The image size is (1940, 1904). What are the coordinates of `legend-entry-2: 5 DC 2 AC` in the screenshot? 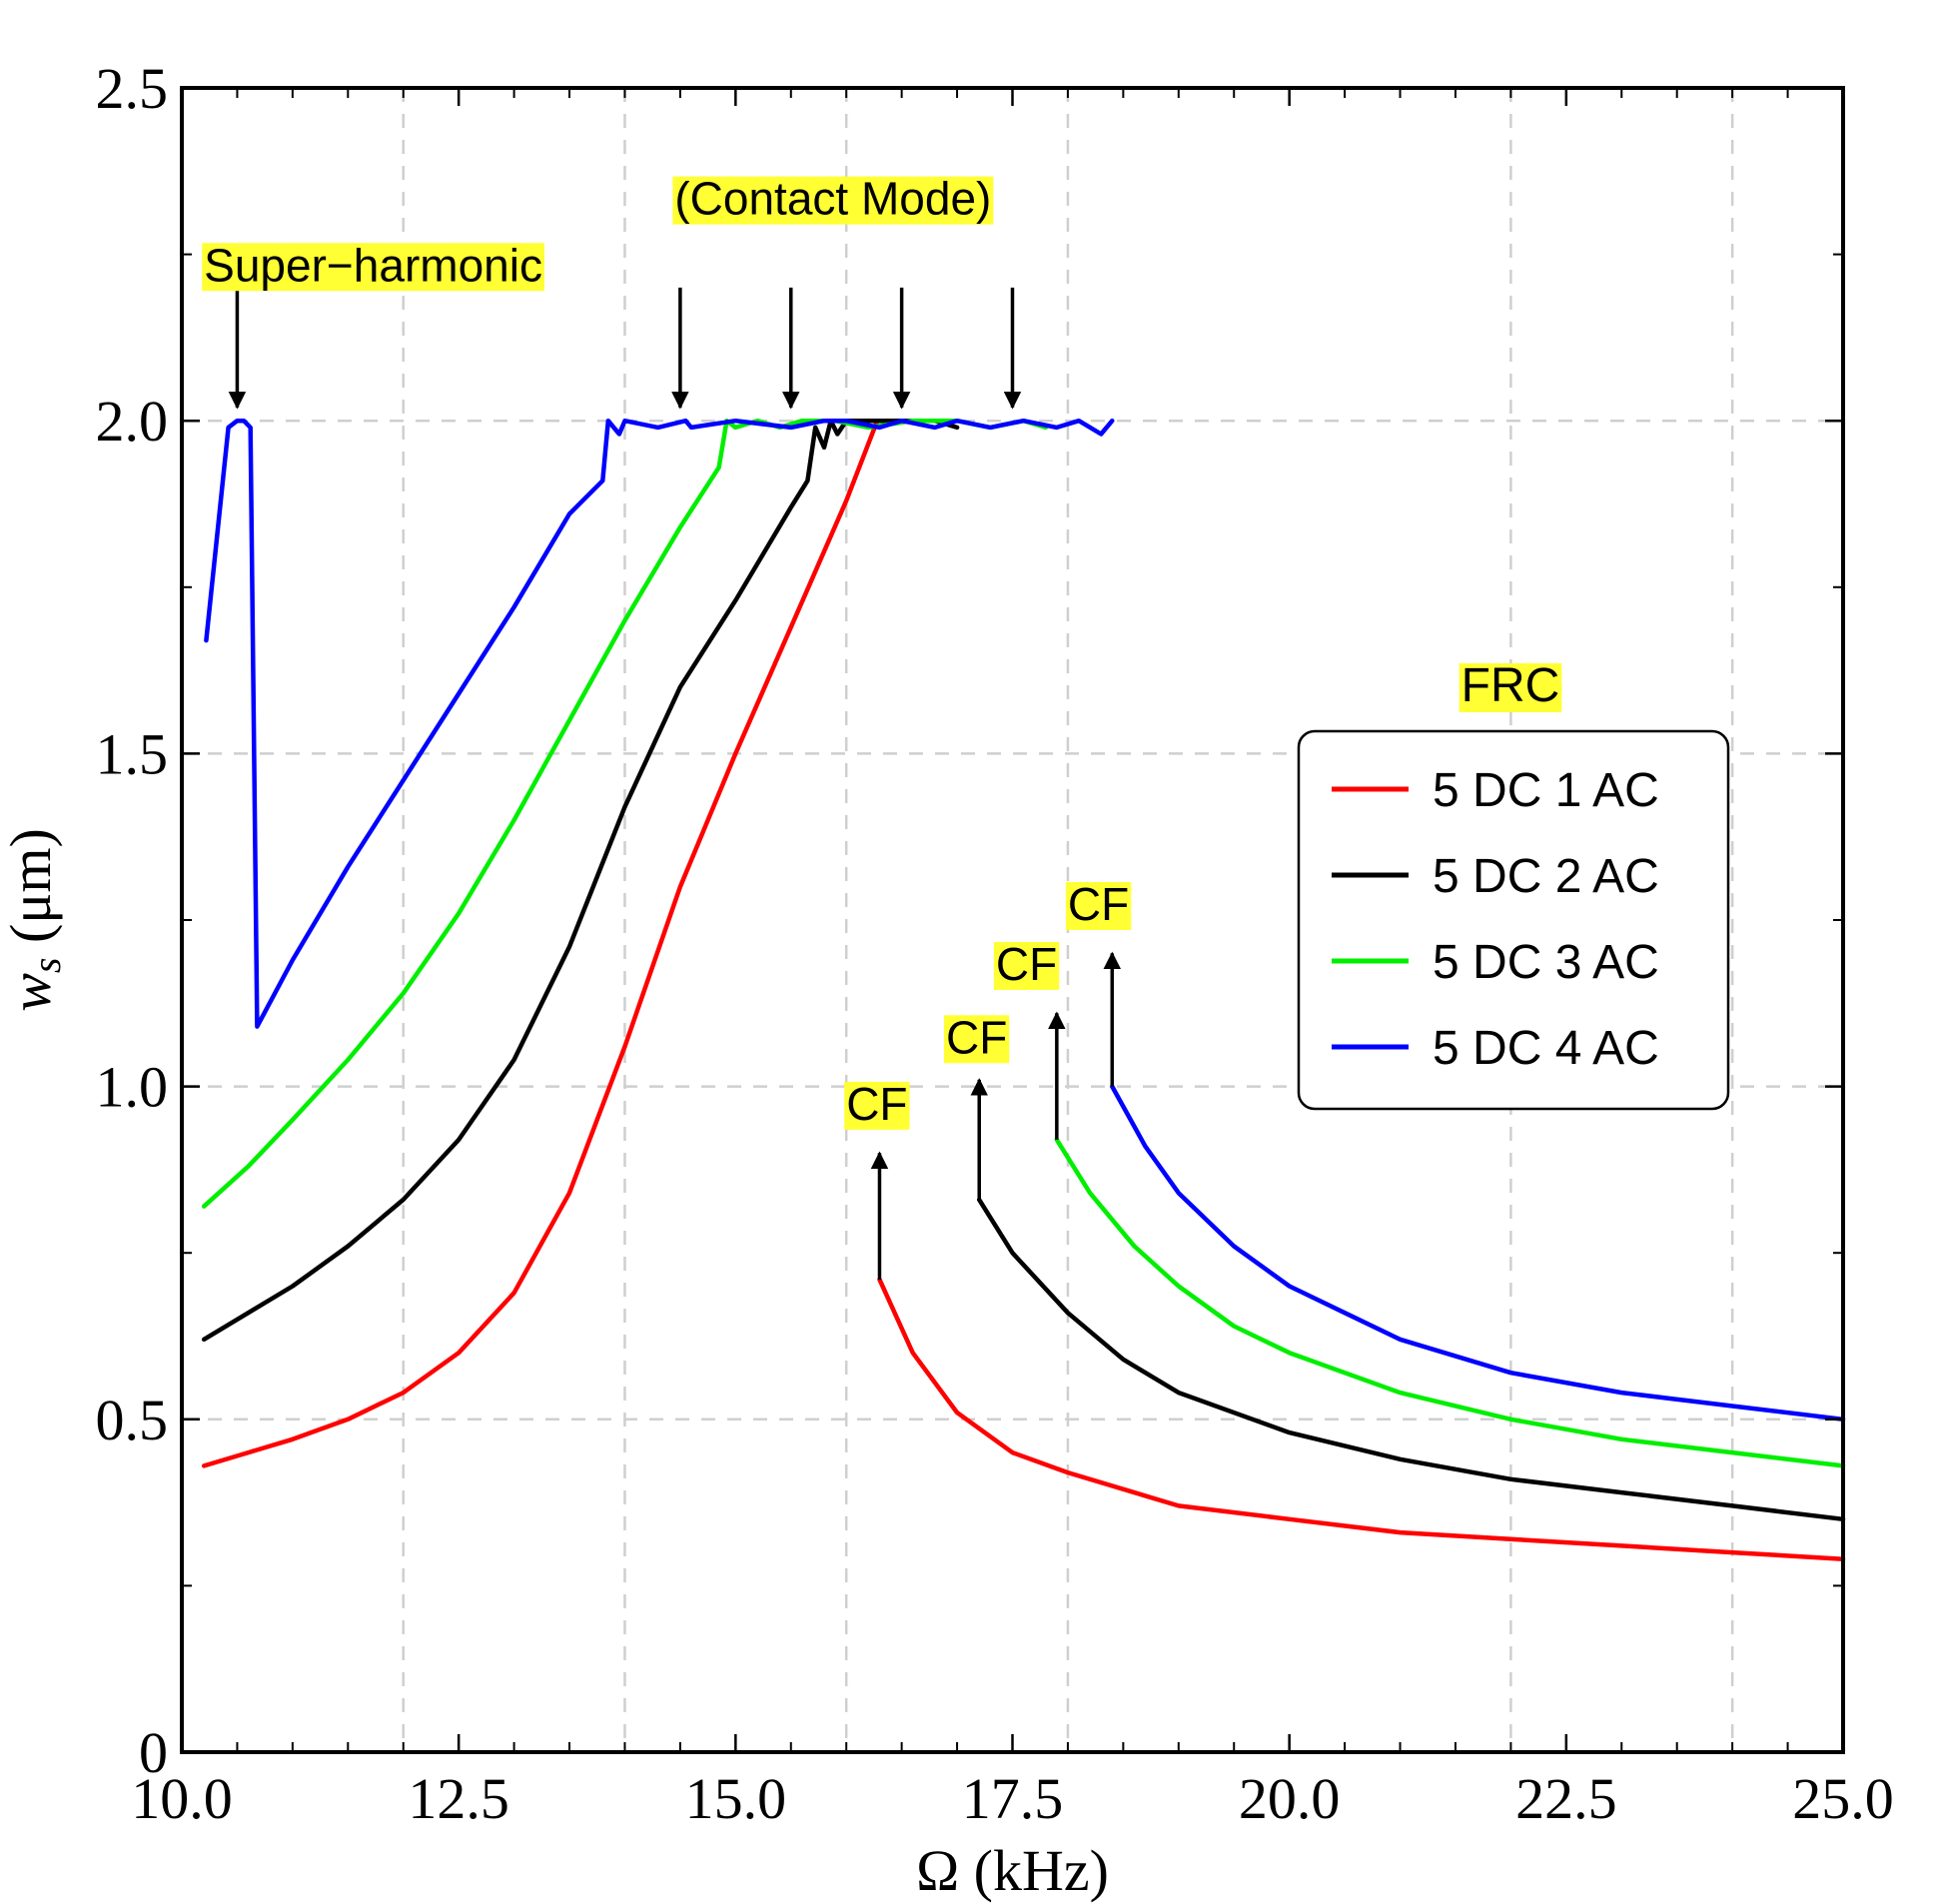 It's located at (1546, 876).